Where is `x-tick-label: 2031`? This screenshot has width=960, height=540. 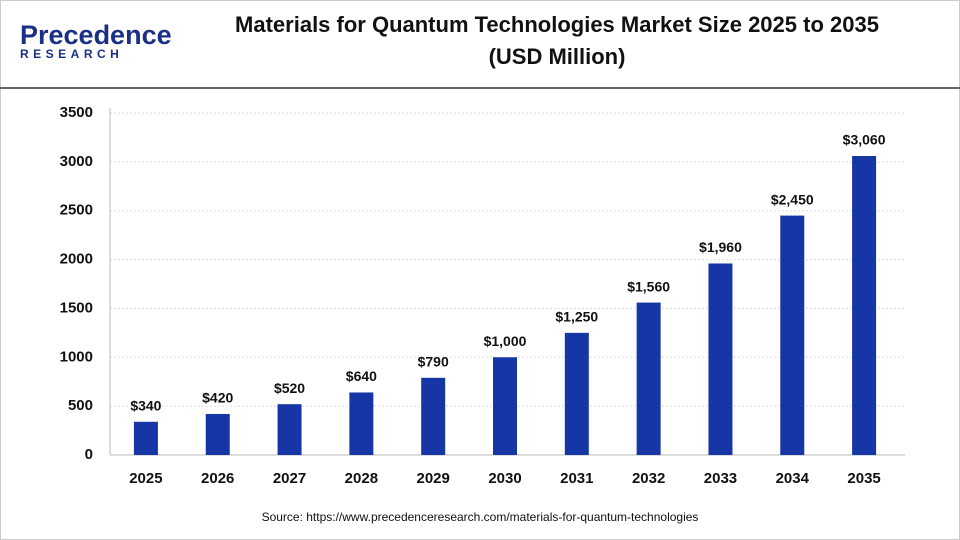
x-tick-label: 2031 is located at coordinates (576, 478).